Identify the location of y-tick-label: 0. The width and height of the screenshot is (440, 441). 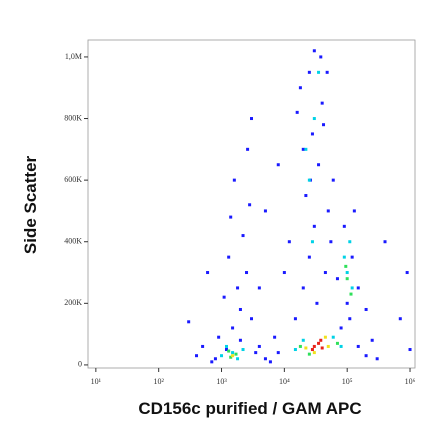
(80, 364).